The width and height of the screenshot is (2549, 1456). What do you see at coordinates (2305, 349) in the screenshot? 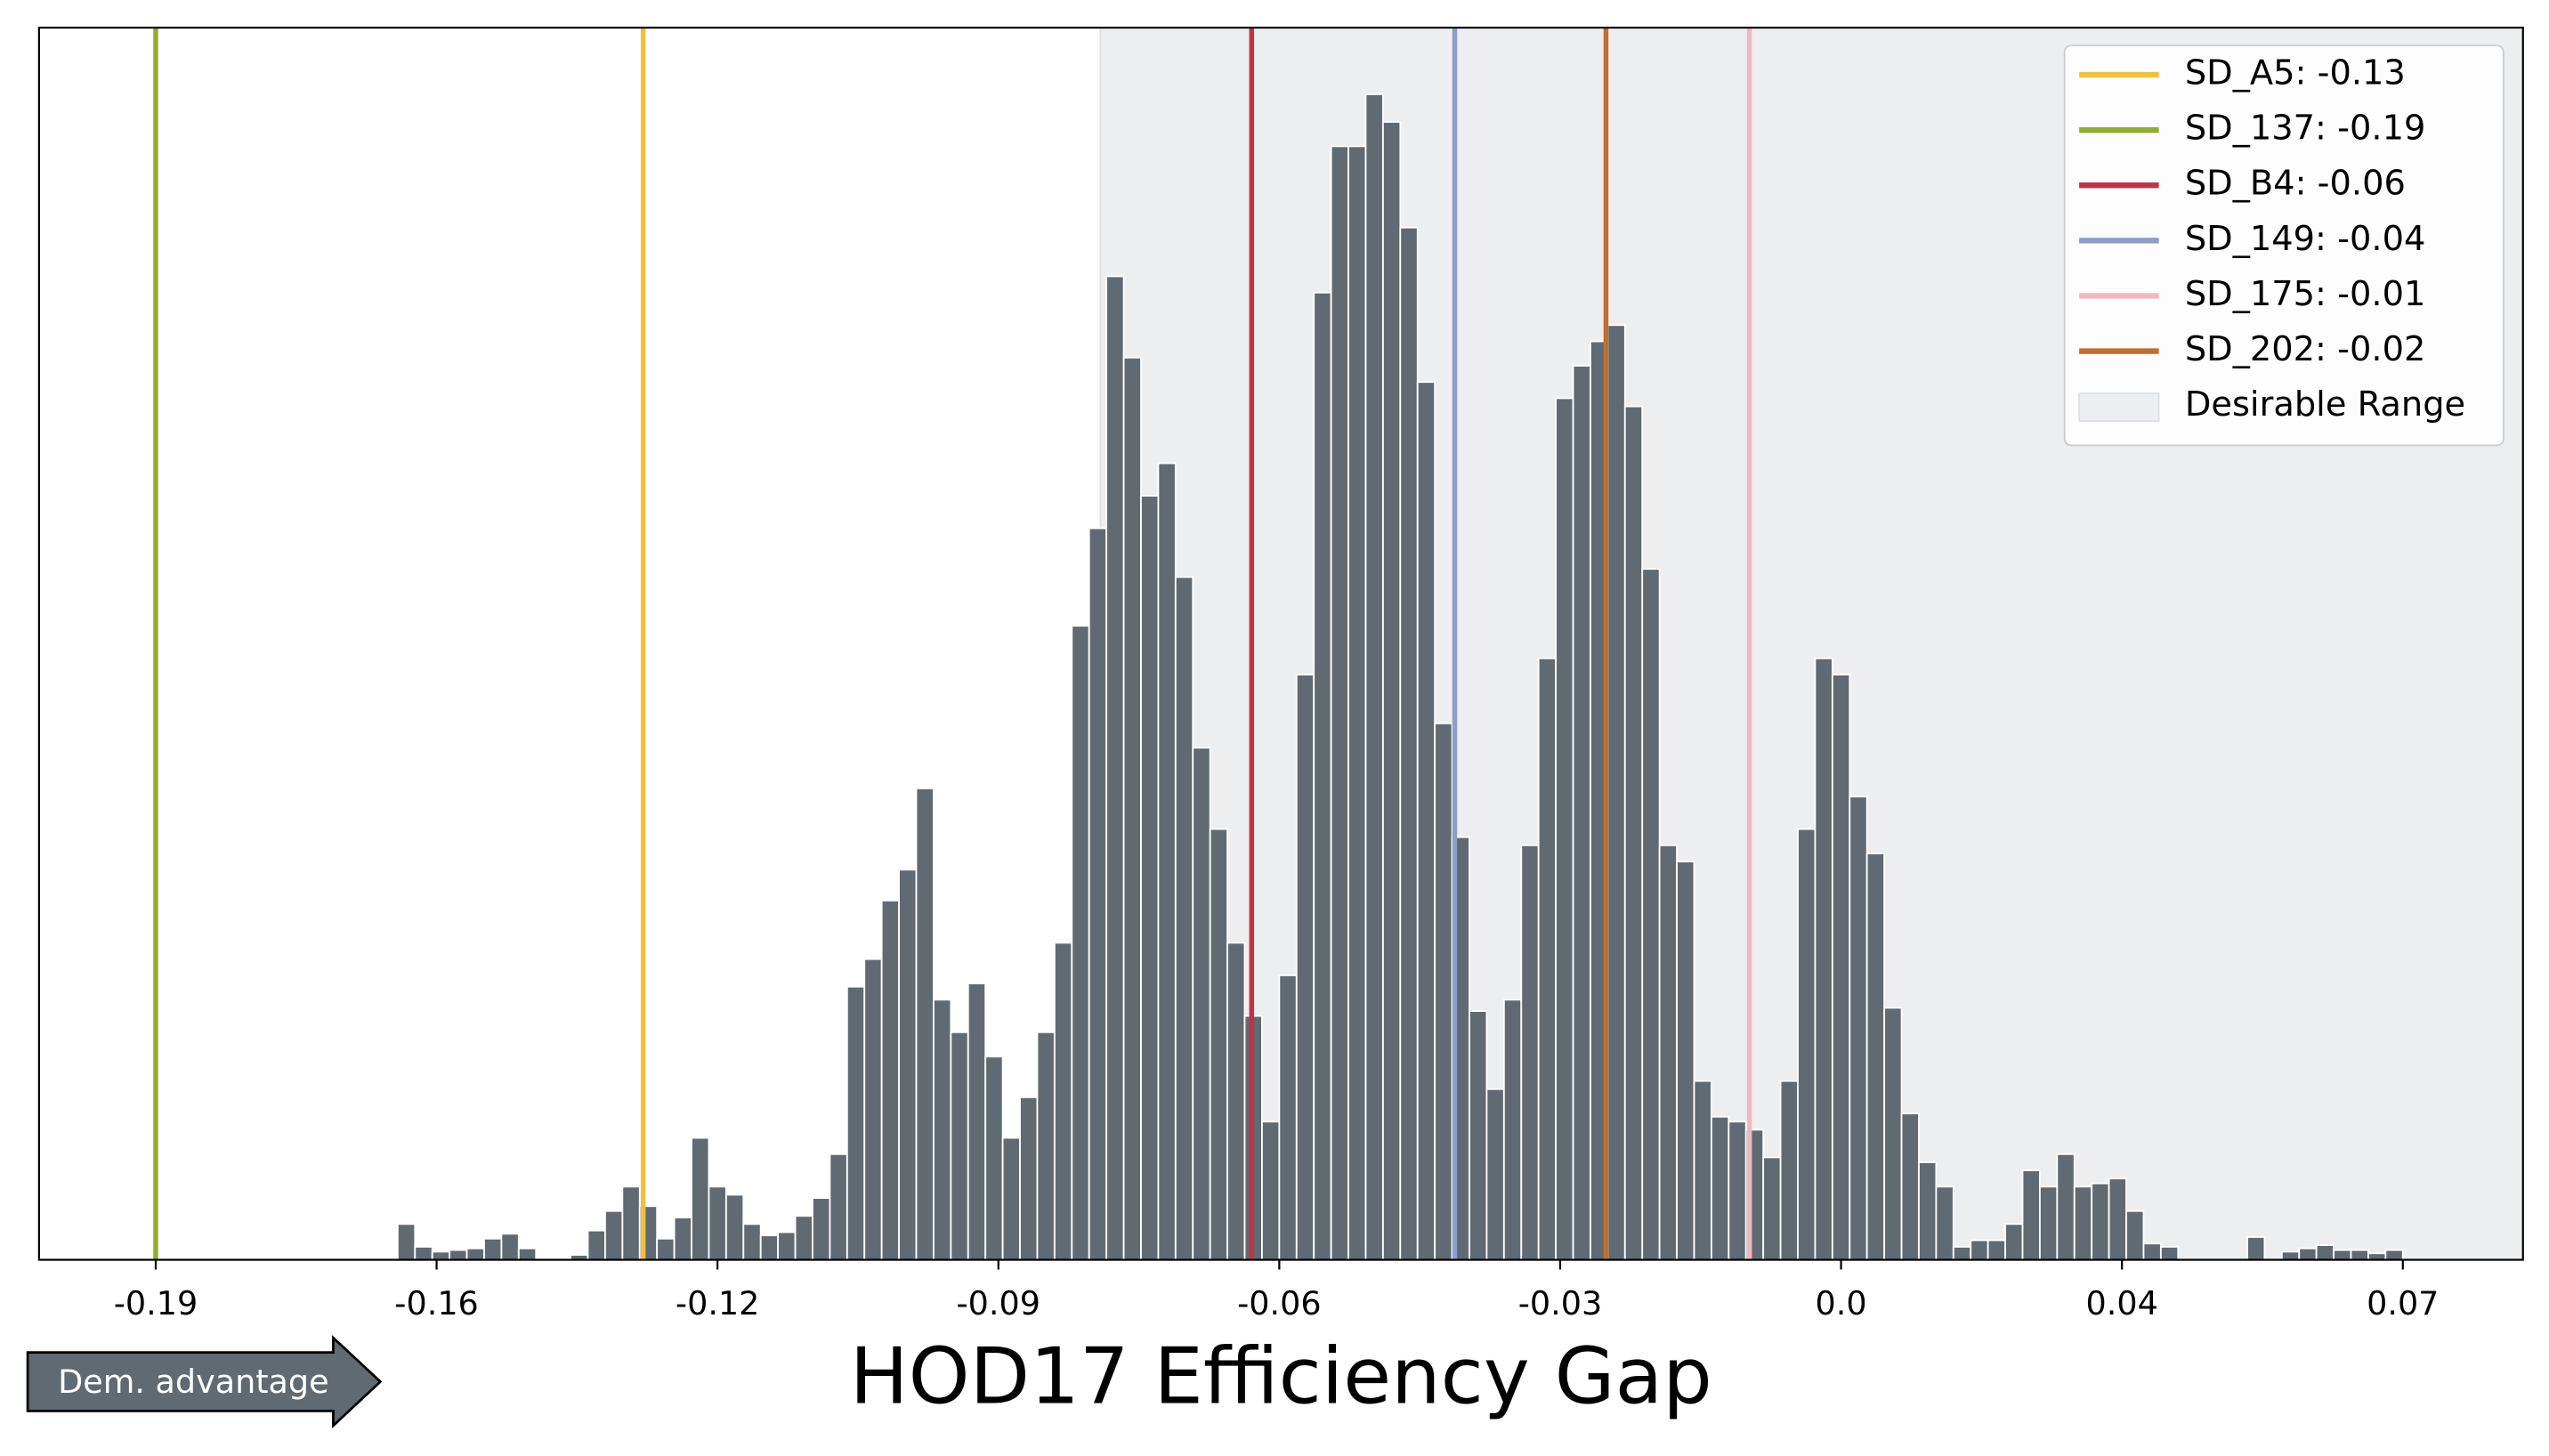
I see `legend-label: SD_202: -0.02` at bounding box center [2305, 349].